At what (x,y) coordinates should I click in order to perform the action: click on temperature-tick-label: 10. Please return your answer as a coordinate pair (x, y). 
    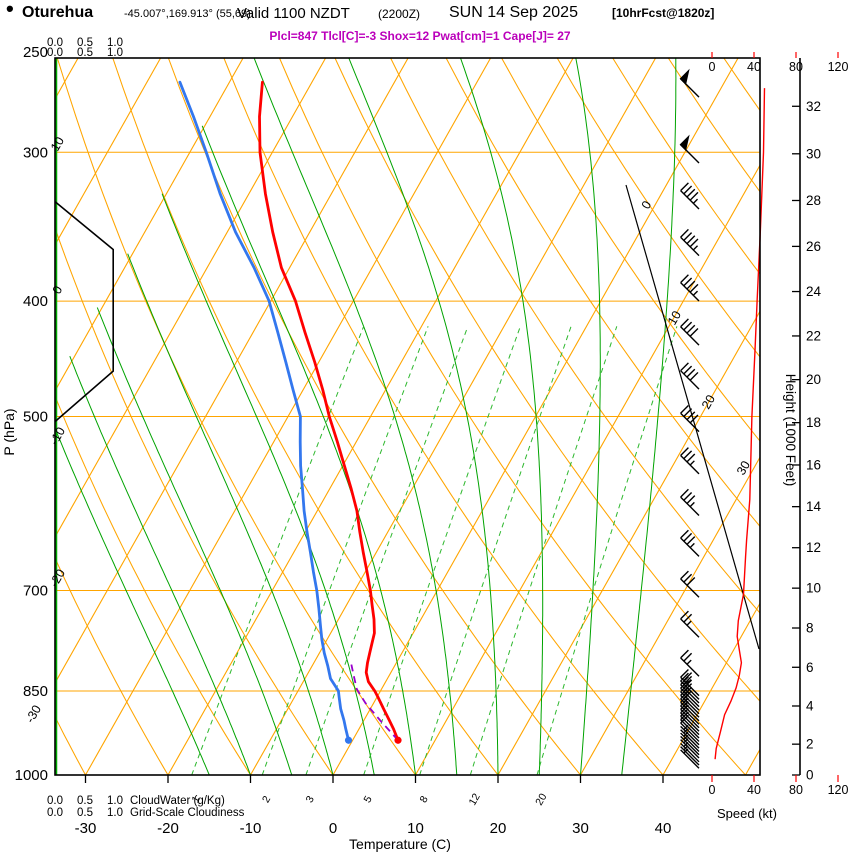
    Looking at the image, I should click on (415, 828).